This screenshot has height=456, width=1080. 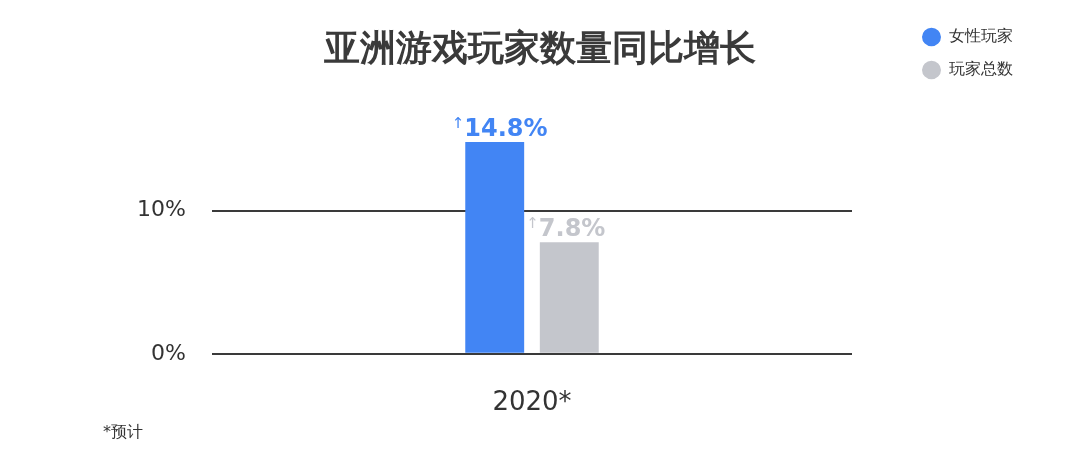 What do you see at coordinates (499, 128) in the screenshot?
I see `data-label: ↑14.8%` at bounding box center [499, 128].